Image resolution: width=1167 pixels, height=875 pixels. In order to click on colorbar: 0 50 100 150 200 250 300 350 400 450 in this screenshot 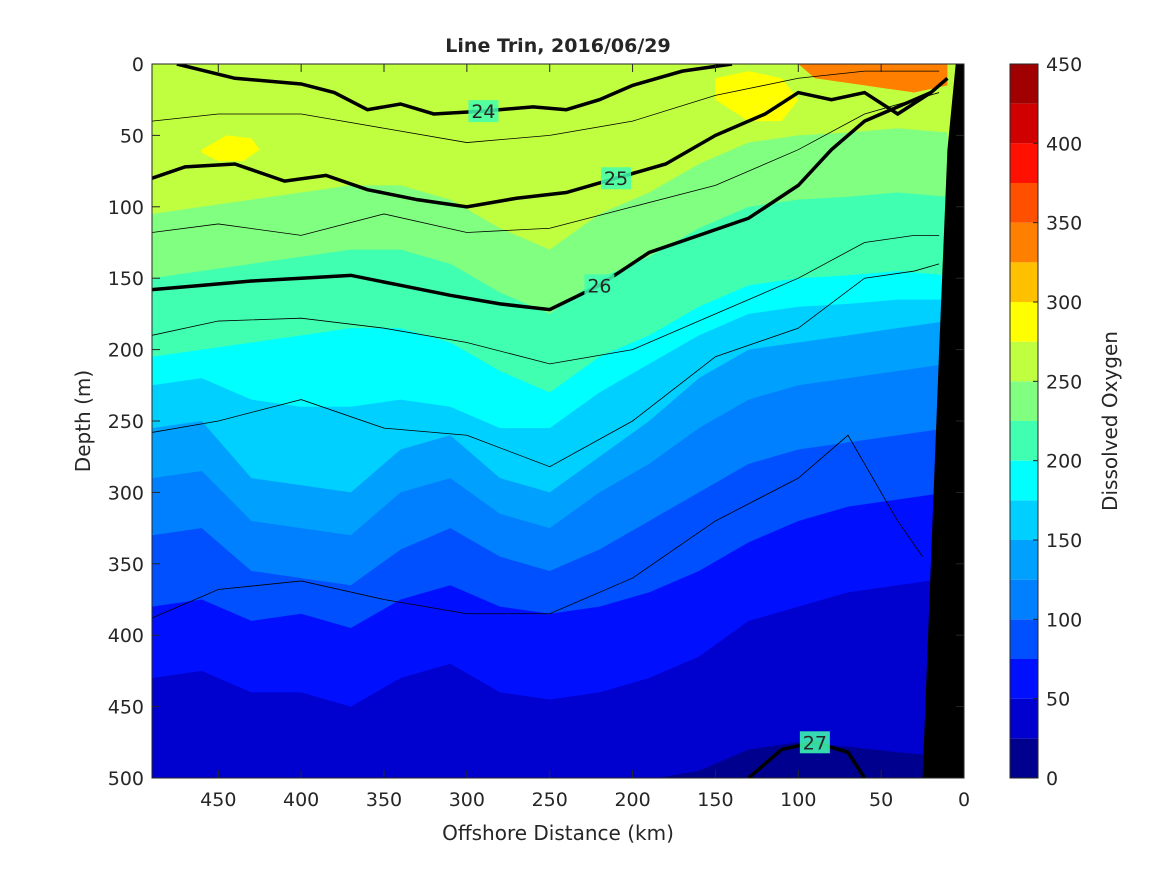, I will do `click(1045, 422)`.